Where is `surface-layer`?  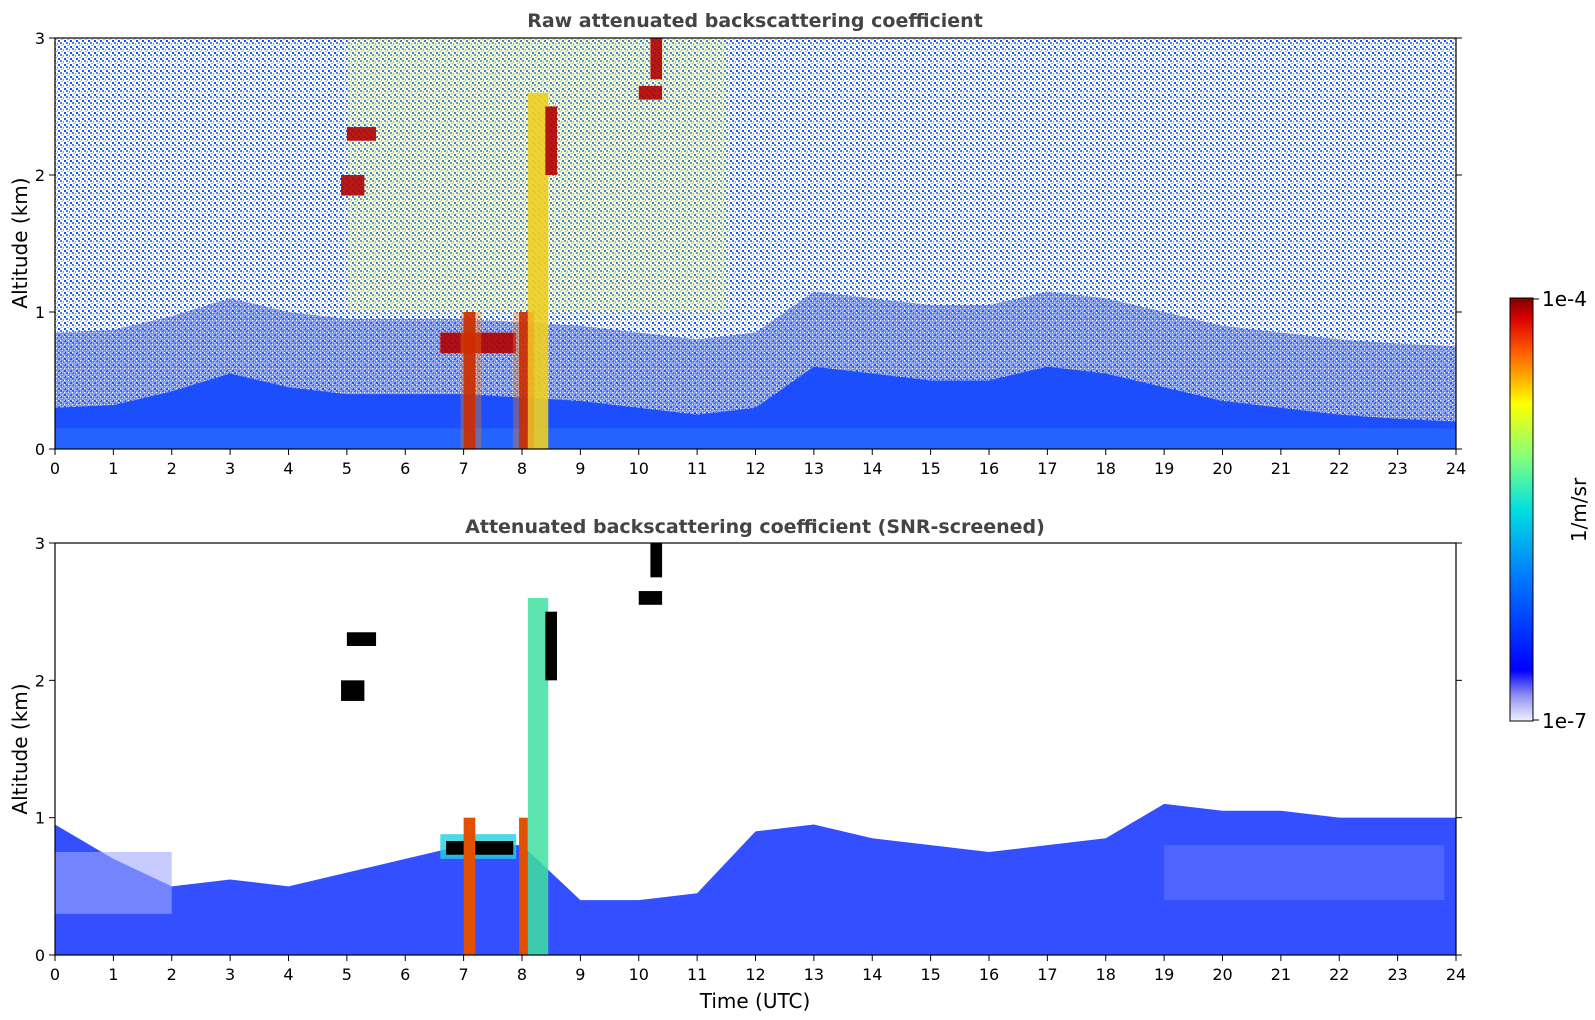 surface-layer is located at coordinates (755, 438).